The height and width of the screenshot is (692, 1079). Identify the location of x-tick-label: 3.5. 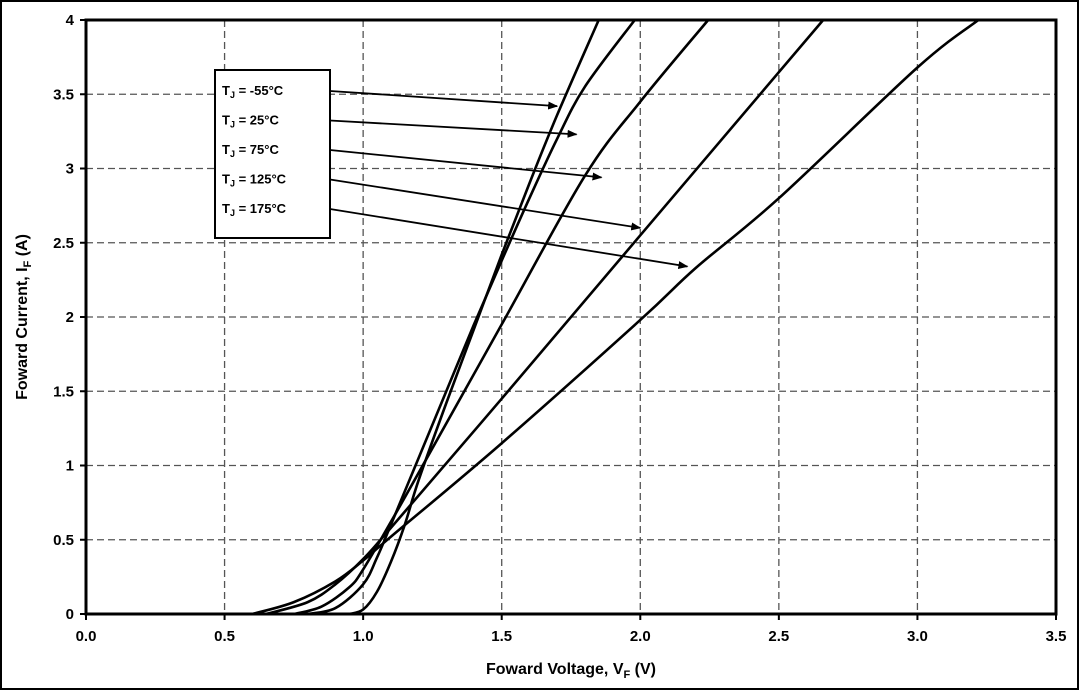
(1056, 636).